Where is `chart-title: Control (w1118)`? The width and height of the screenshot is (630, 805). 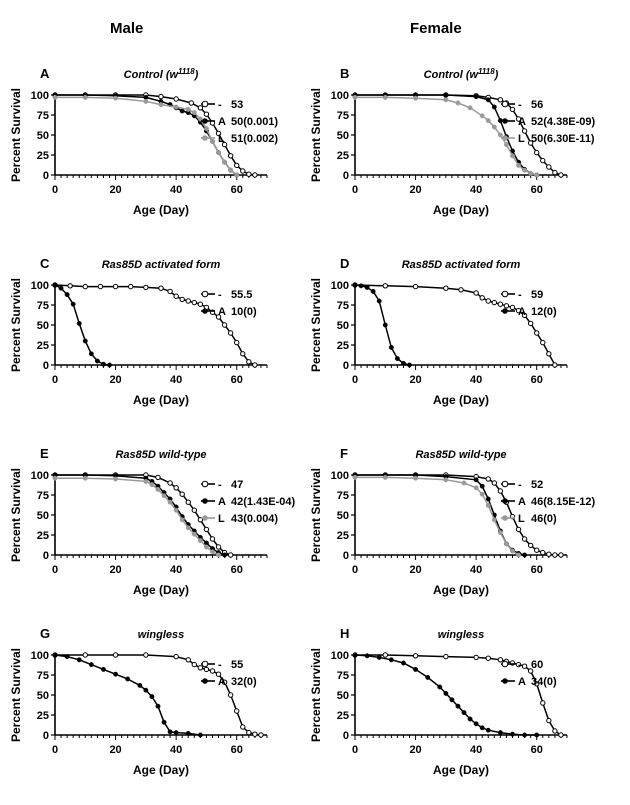
chart-title: Control (w1118) is located at coordinates (461, 74).